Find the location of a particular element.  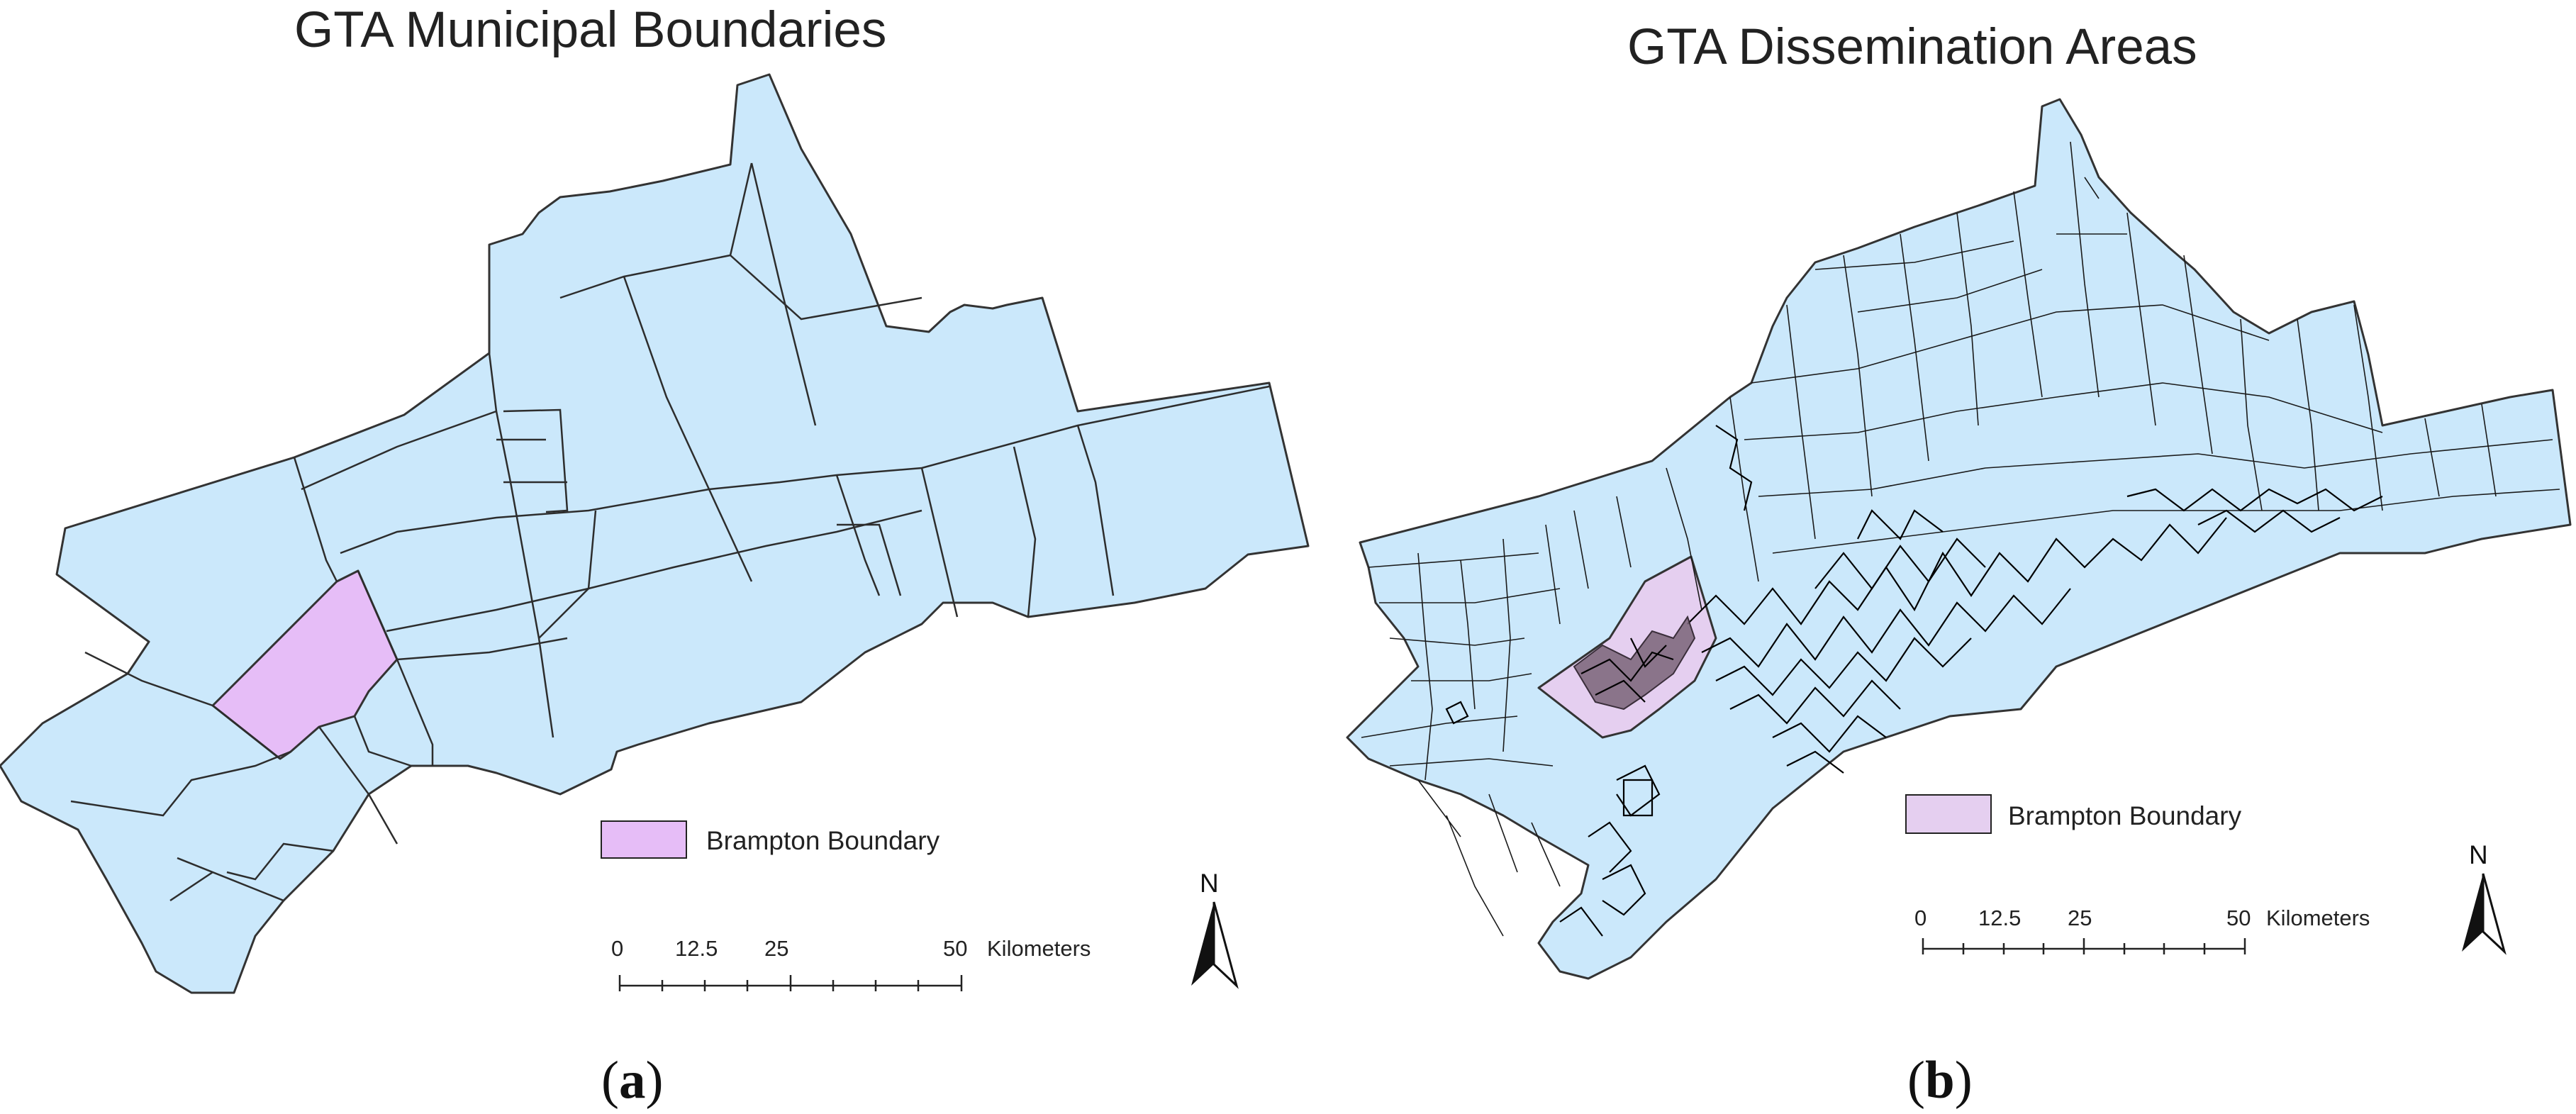

caption-a: (a) is located at coordinates (632, 1080).